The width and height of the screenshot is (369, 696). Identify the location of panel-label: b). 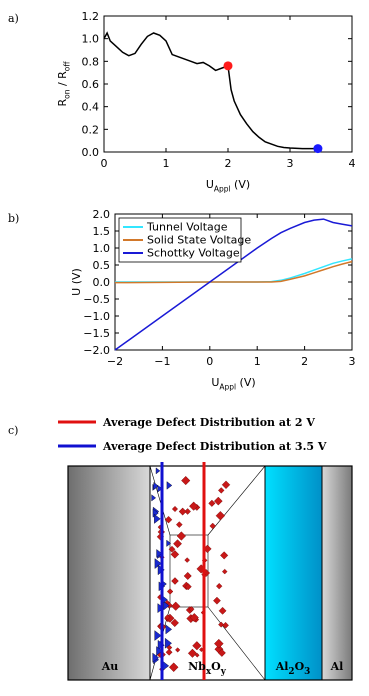
(13, 218).